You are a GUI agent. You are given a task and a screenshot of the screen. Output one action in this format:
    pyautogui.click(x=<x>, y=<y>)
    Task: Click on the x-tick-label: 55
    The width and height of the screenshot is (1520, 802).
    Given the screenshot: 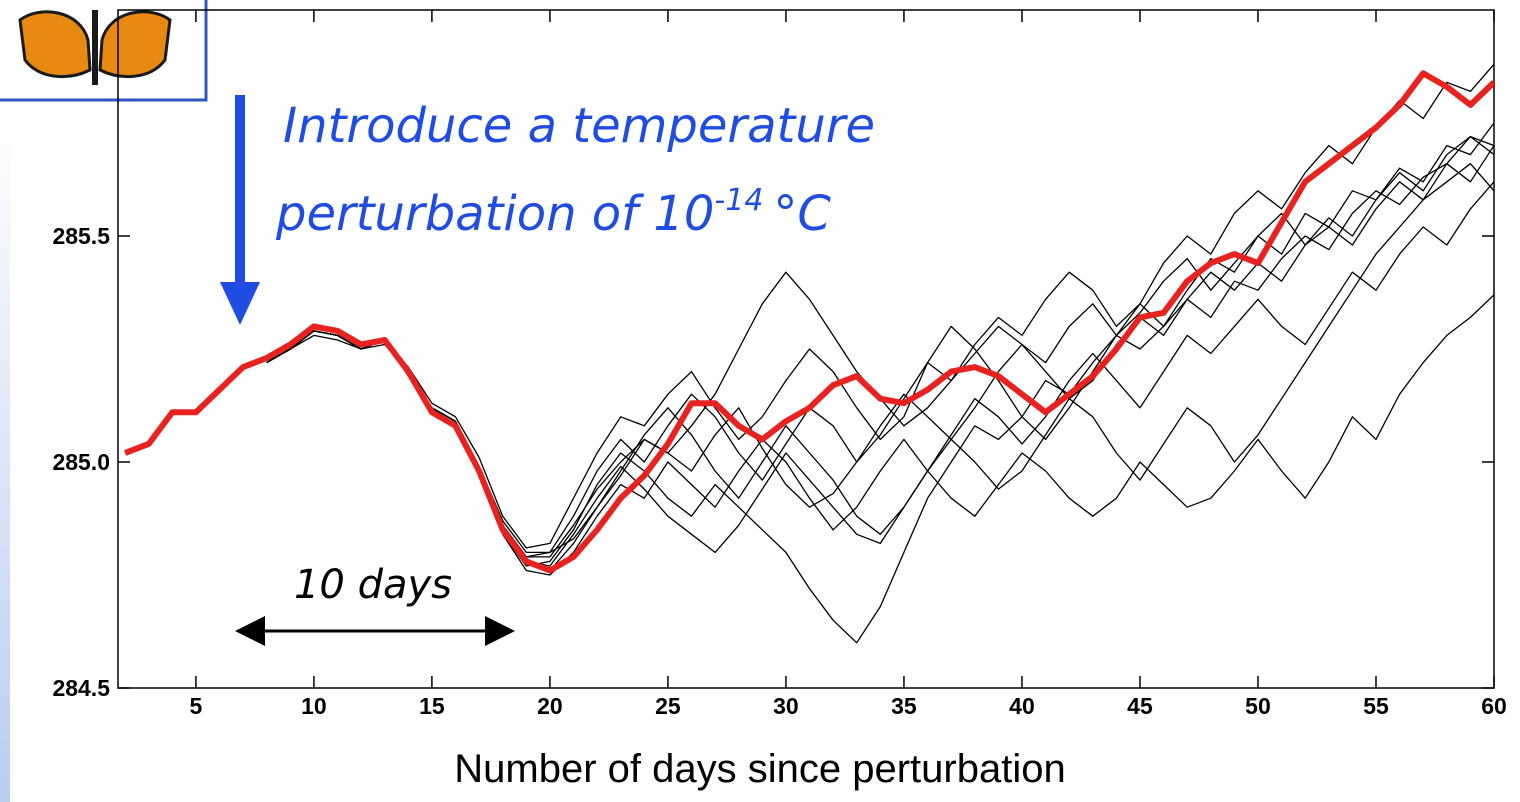 What is the action you would take?
    pyautogui.click(x=1376, y=706)
    